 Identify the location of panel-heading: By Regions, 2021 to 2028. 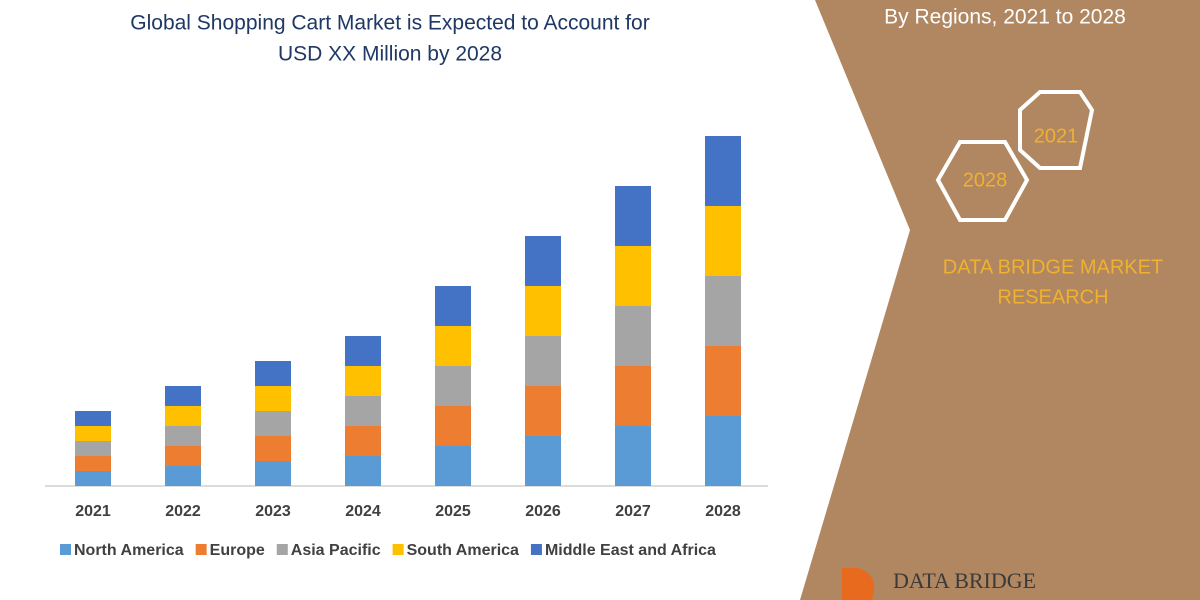
(1005, 17).